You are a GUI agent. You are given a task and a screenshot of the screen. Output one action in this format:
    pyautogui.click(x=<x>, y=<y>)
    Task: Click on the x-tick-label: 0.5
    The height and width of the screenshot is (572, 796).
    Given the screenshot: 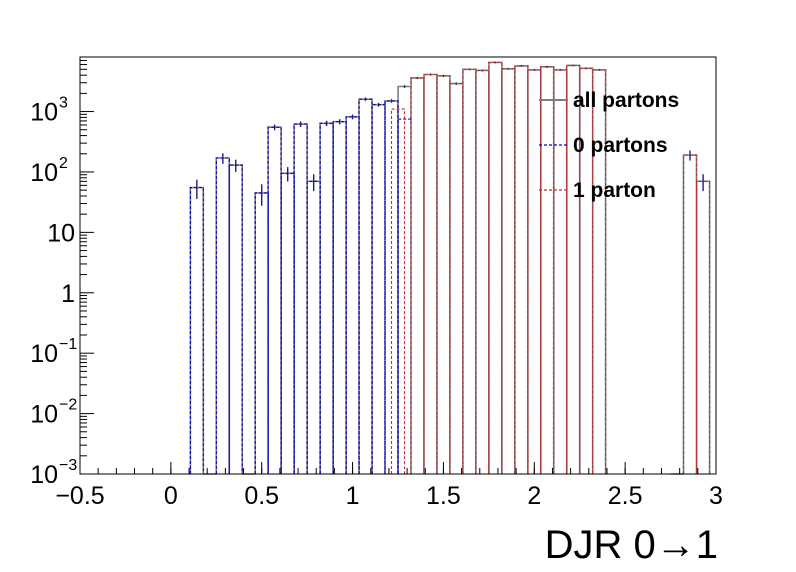 What is the action you would take?
    pyautogui.click(x=261, y=496)
    